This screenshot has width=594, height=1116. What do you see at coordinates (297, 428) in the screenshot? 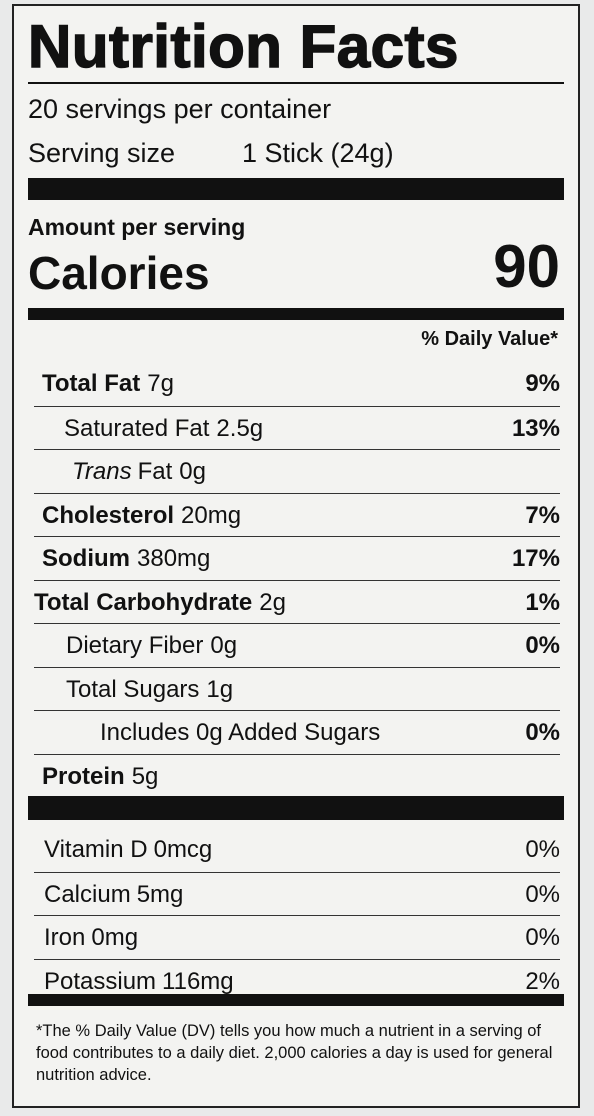
I see `nutrient-row: Saturated Fat 2.5g 13%` at bounding box center [297, 428].